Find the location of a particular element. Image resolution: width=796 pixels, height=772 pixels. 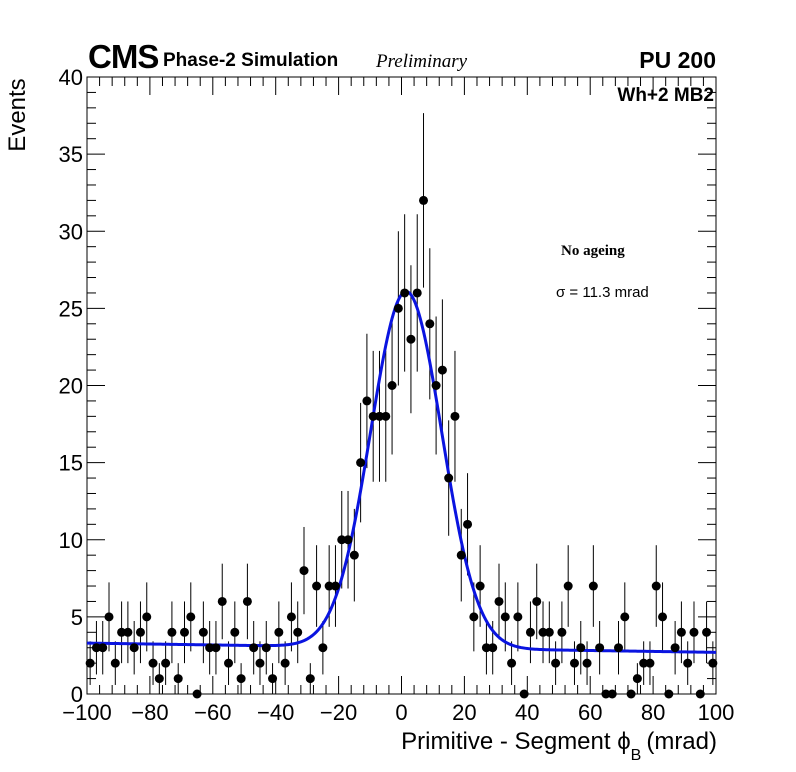

x-tick-label: 20 is located at coordinates (464, 712).